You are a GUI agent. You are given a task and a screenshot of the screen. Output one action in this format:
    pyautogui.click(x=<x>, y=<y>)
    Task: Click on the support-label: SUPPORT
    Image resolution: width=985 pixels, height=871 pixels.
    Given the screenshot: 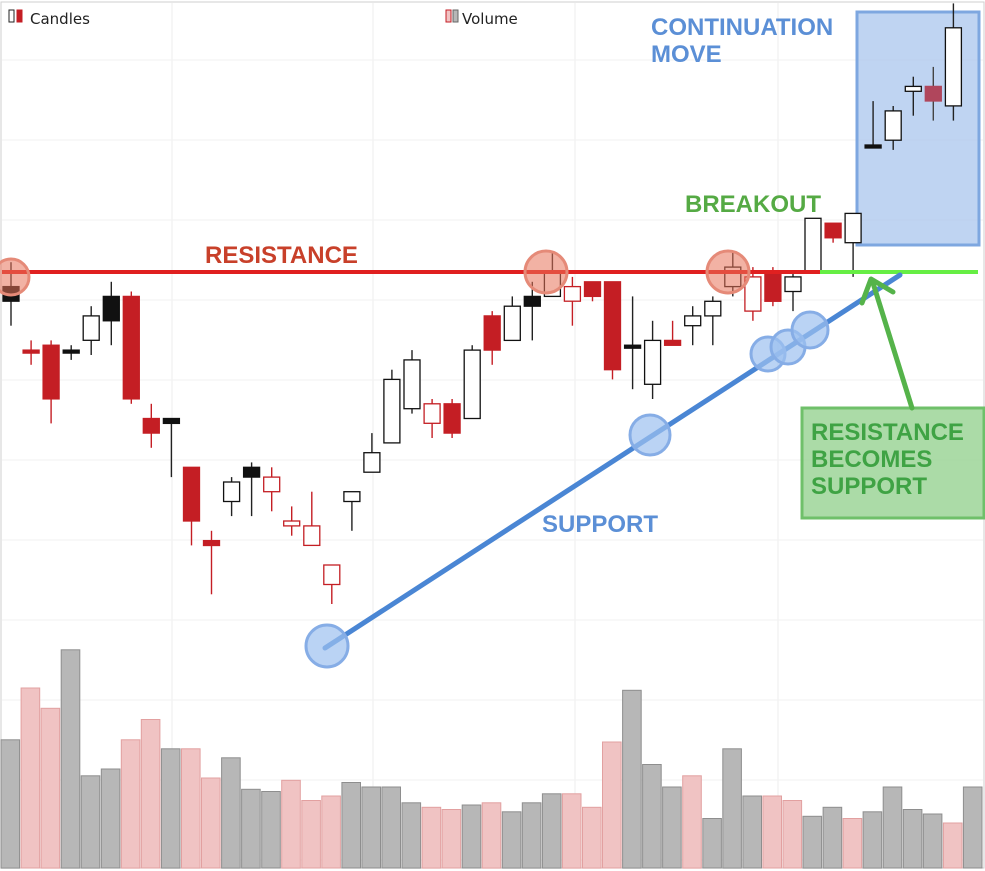 What is the action you would take?
    pyautogui.click(x=600, y=524)
    